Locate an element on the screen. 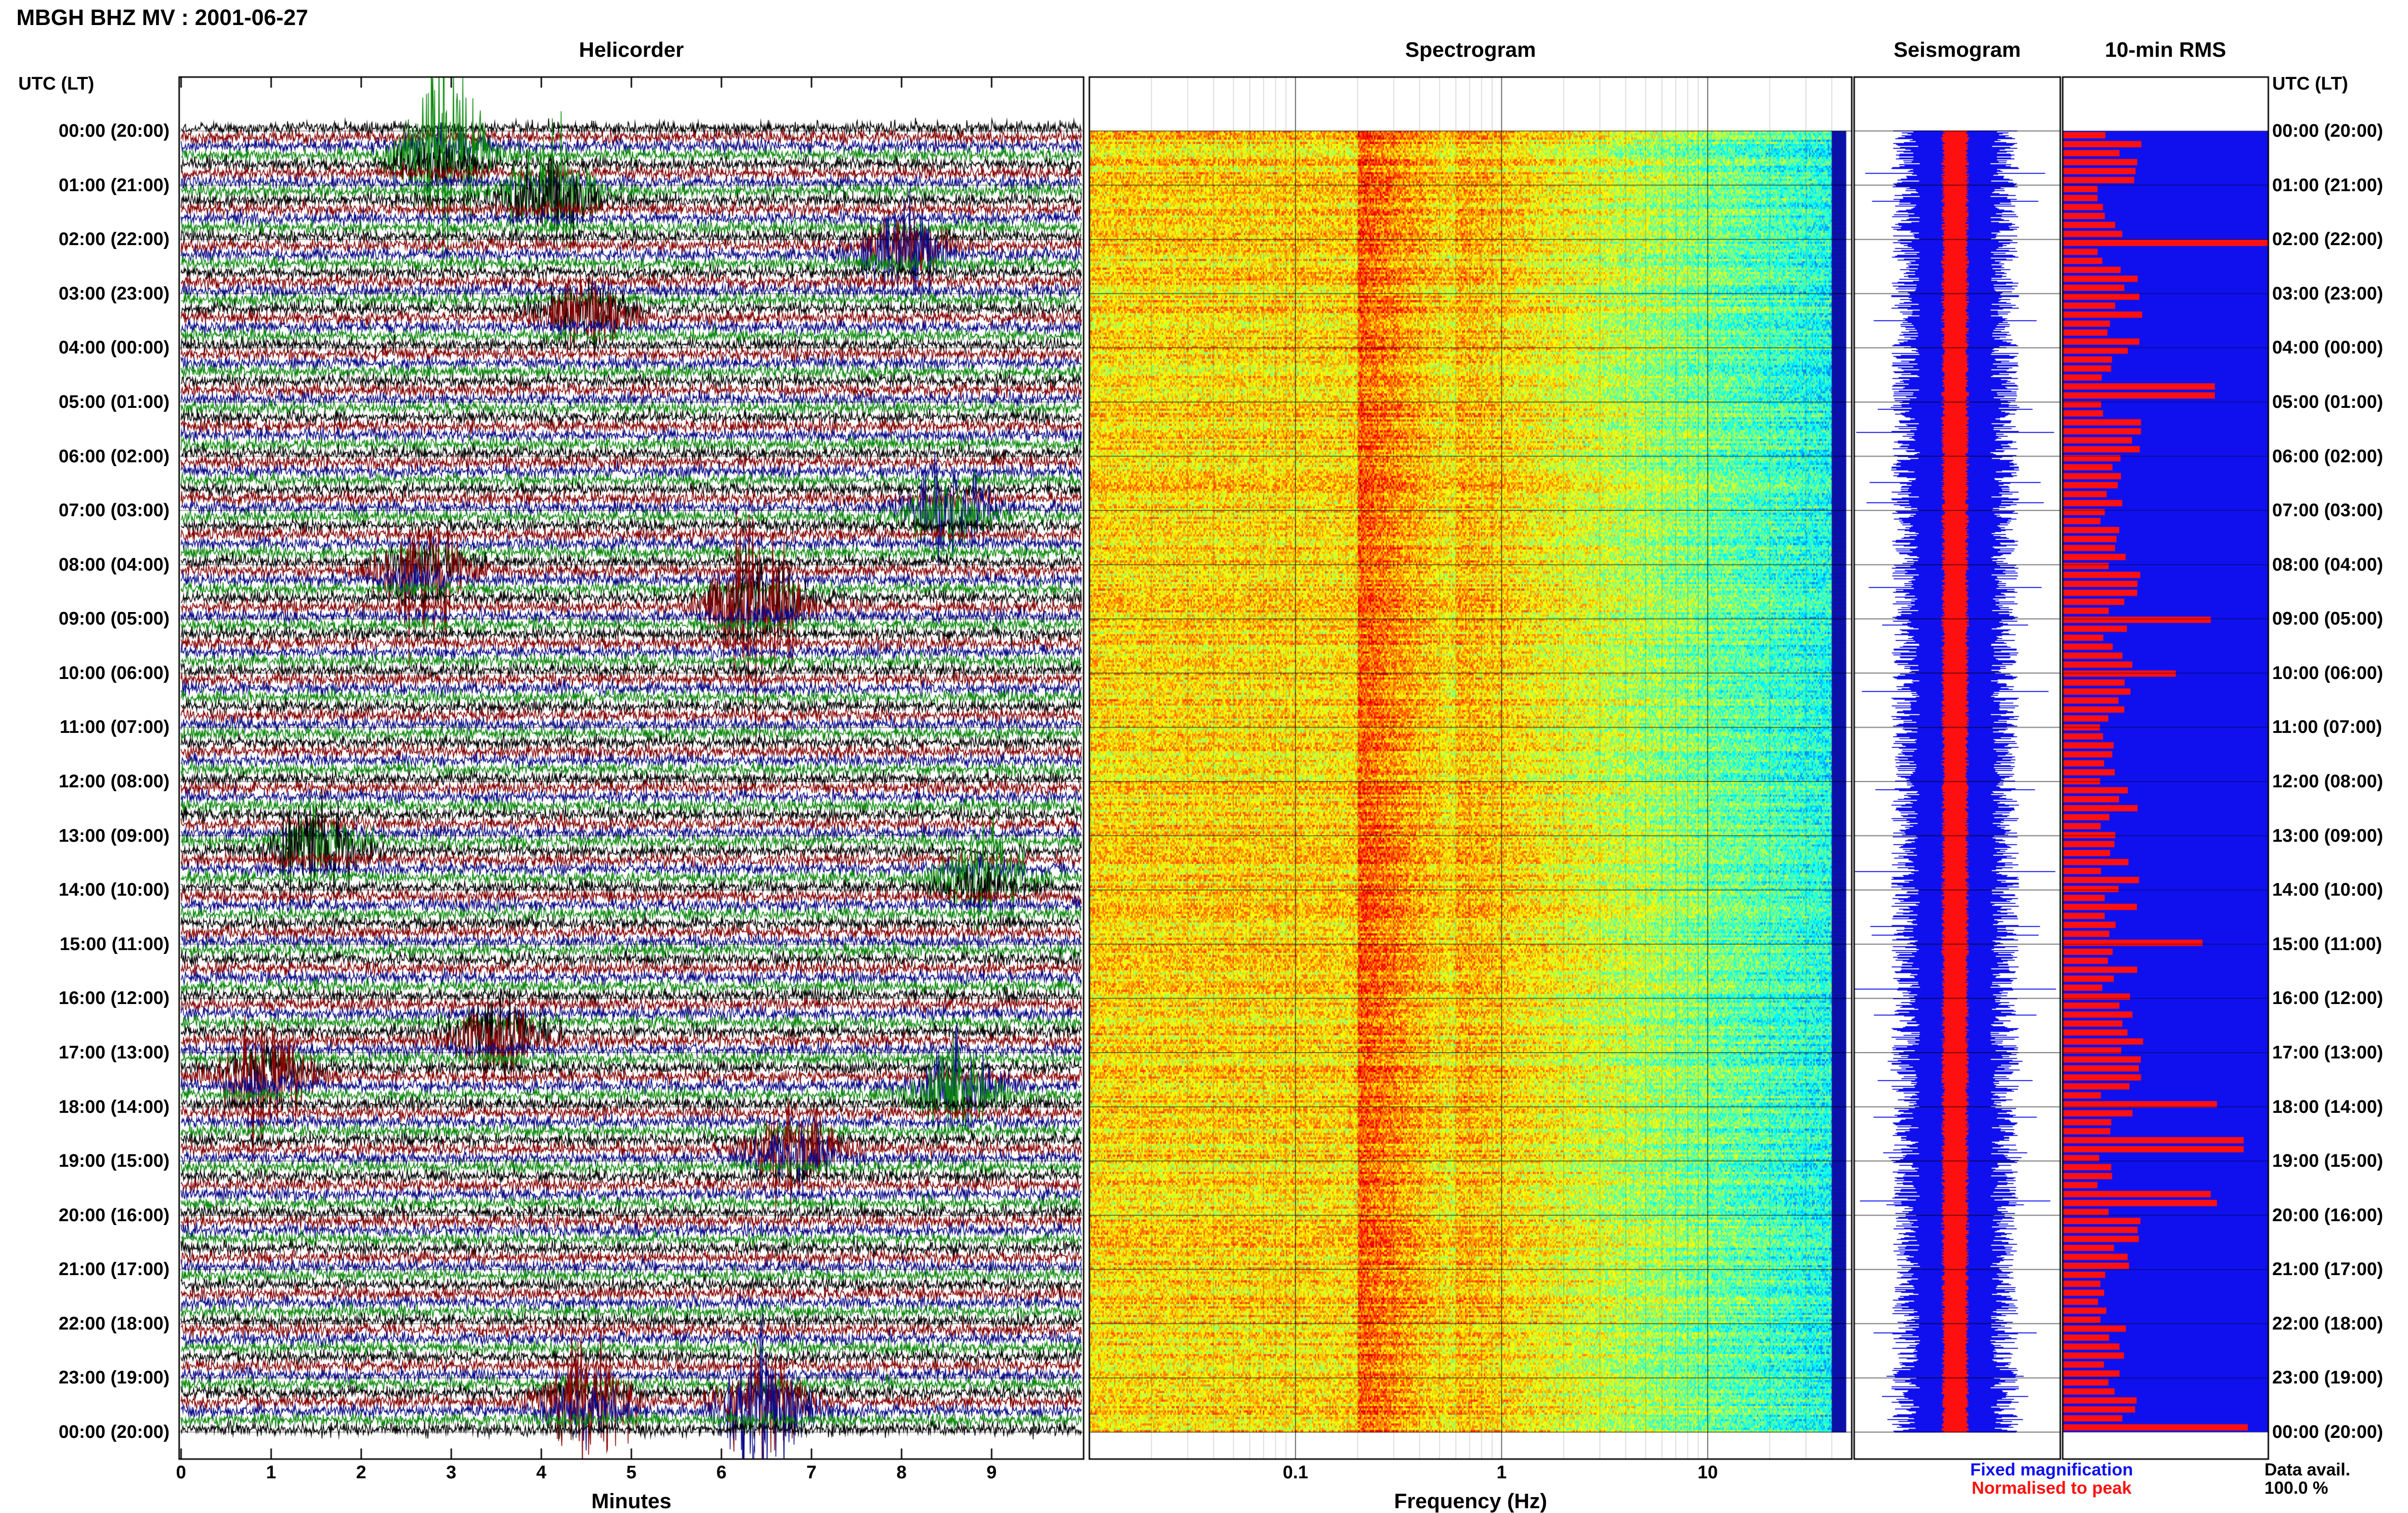  spectrogram-title: Spectrogram is located at coordinates (1470, 50).